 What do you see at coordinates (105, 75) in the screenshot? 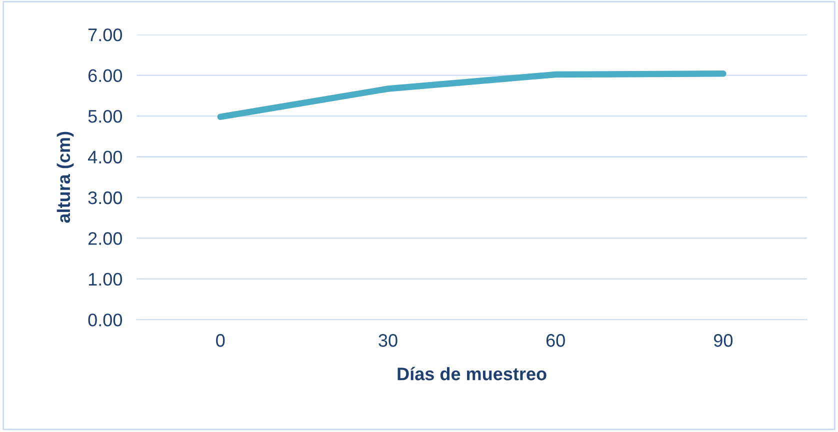
I see `y-tick-label: 6.00` at bounding box center [105, 75].